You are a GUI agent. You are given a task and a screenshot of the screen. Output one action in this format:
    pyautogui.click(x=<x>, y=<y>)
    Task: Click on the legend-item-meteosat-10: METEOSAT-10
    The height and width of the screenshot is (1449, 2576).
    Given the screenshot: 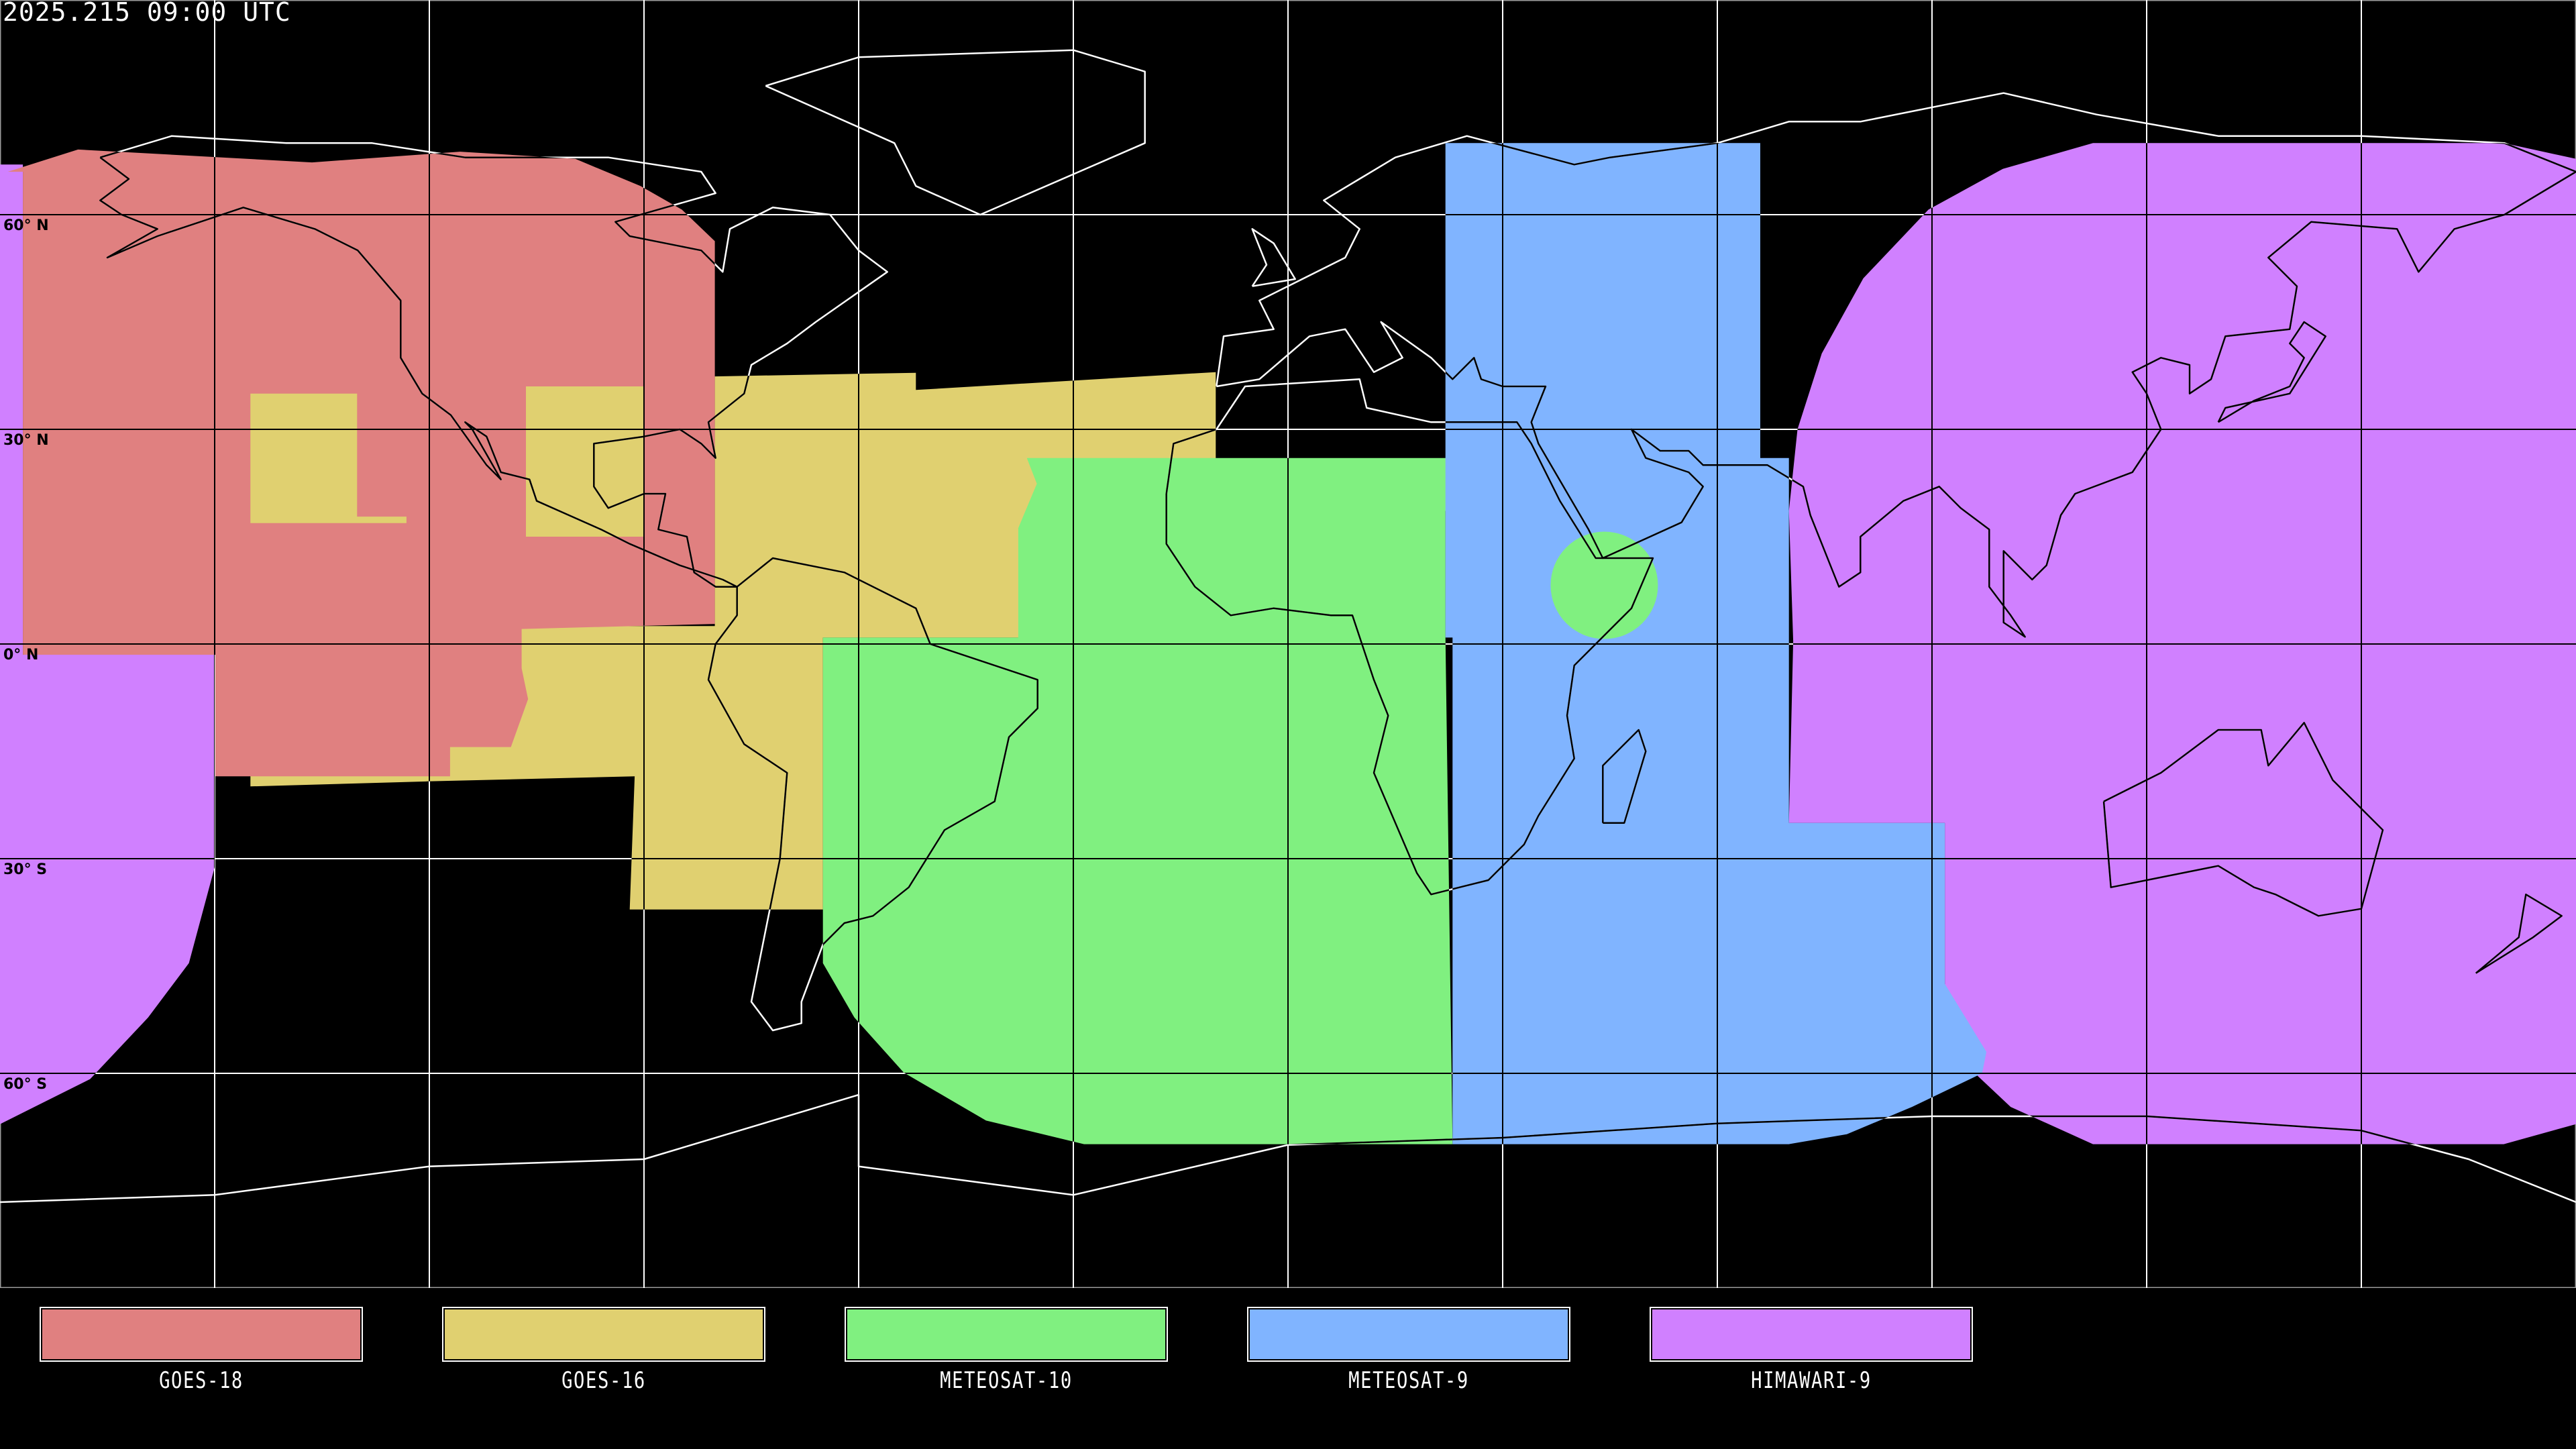 What is the action you would take?
    pyautogui.click(x=1006, y=1350)
    